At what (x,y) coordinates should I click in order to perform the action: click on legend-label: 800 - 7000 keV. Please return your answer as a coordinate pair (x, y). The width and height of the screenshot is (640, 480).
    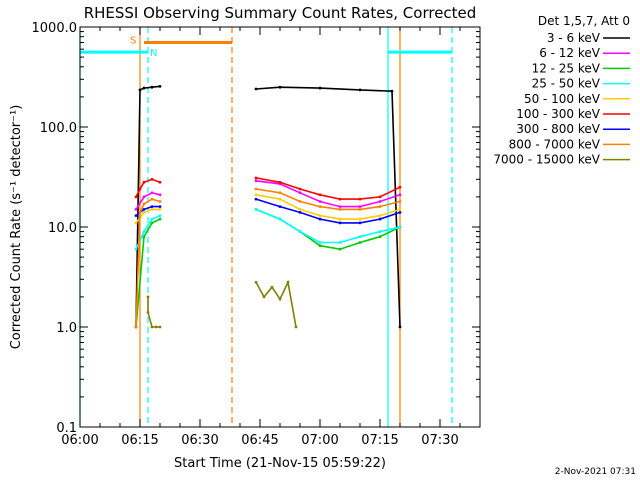
    Looking at the image, I should click on (555, 144).